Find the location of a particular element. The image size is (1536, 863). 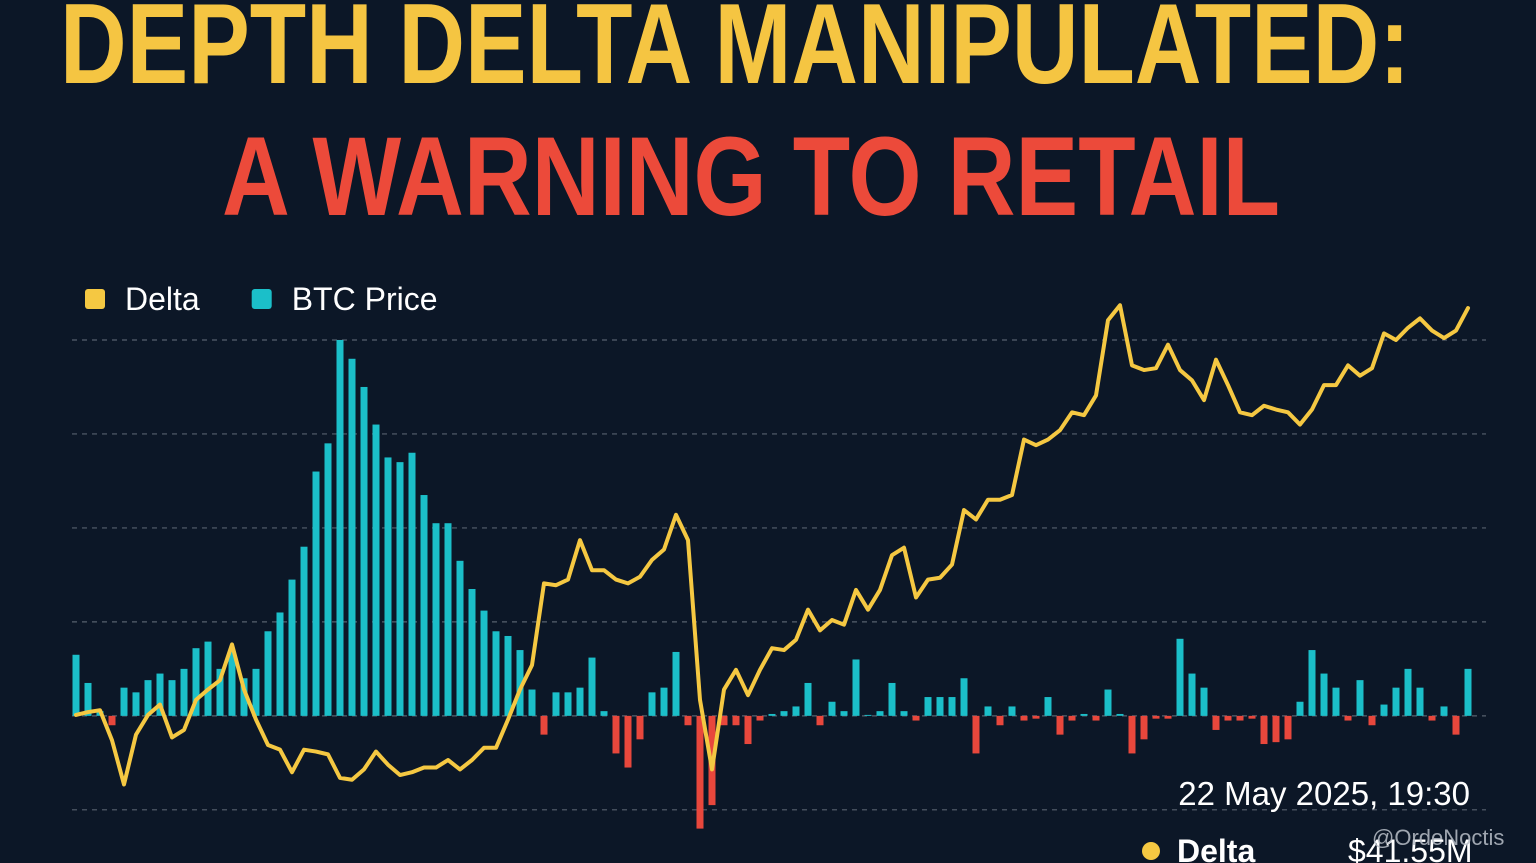

tooltip-value: $41.55M is located at coordinates (1410, 848).